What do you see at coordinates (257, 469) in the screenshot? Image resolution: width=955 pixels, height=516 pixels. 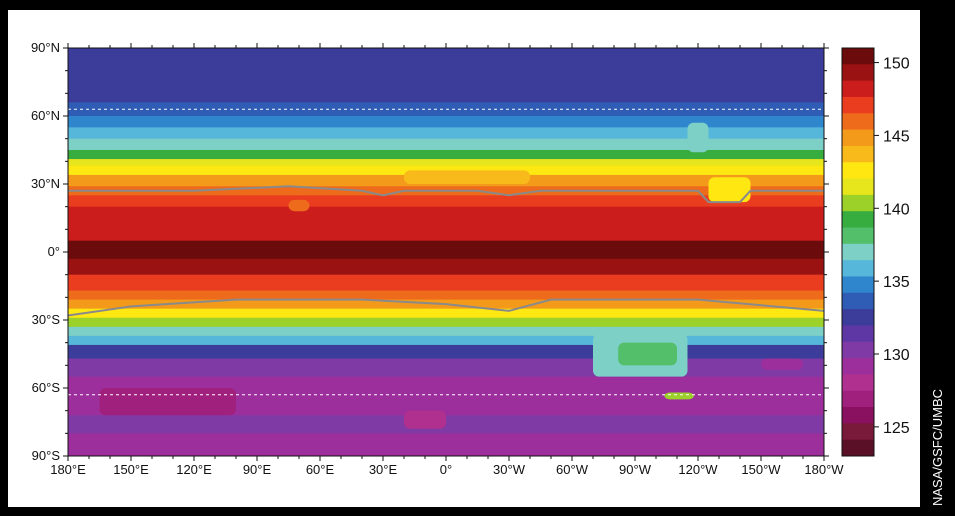 I see `longitude-label: 90°E` at bounding box center [257, 469].